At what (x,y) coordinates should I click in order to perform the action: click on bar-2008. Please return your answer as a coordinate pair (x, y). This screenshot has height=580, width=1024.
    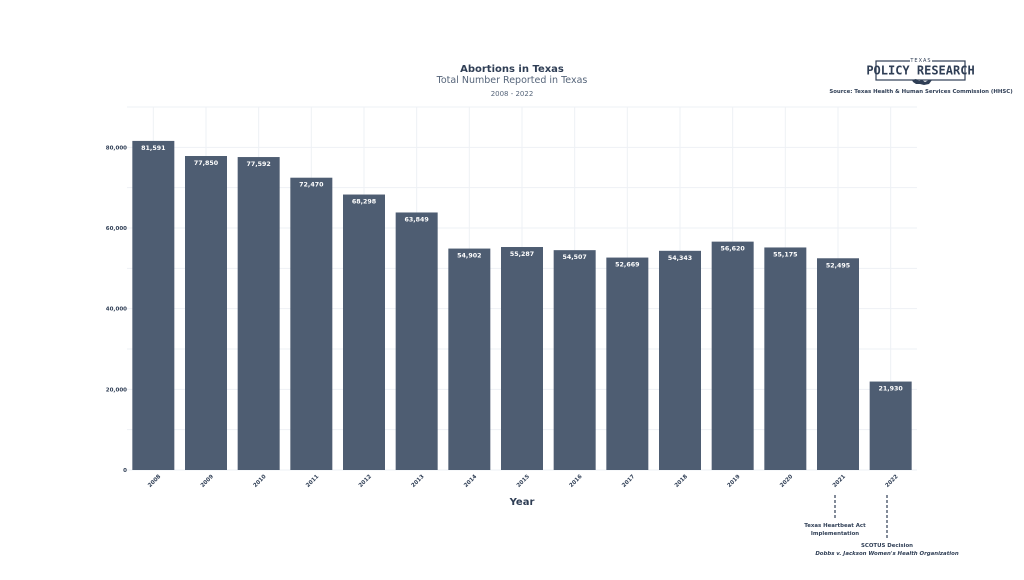
    Looking at the image, I should click on (153, 305).